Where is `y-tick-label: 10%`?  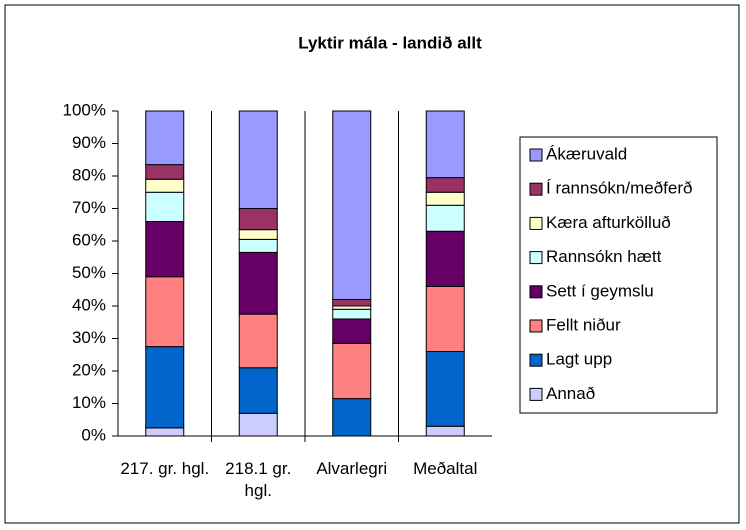
y-tick-label: 10% is located at coordinates (89, 402).